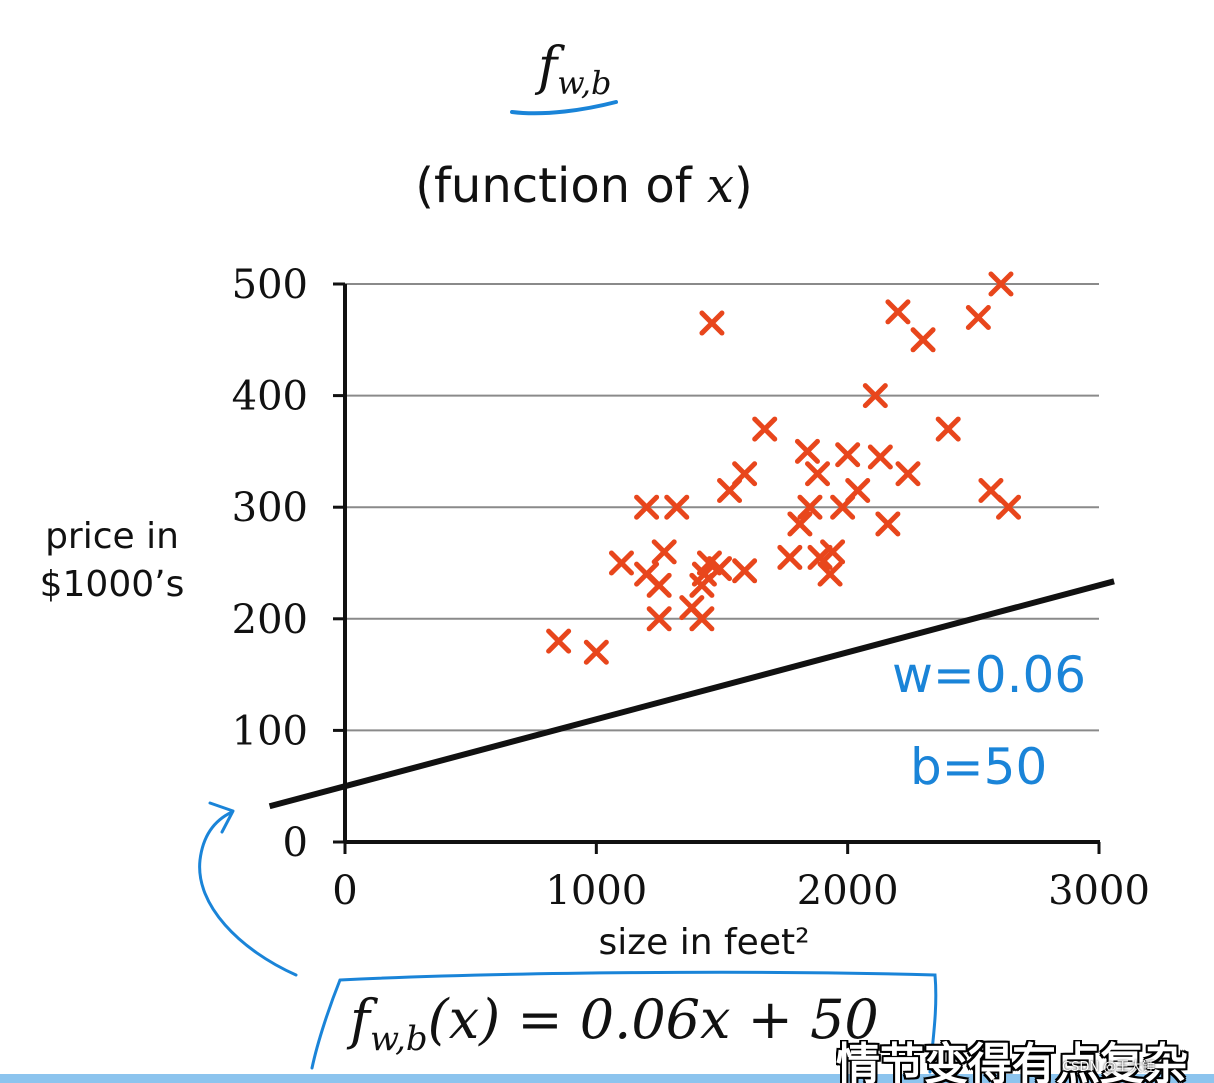 Image resolution: width=1214 pixels, height=1083 pixels. Describe the element at coordinates (607, 1078) in the screenshot. I see `bottom-strip` at that location.